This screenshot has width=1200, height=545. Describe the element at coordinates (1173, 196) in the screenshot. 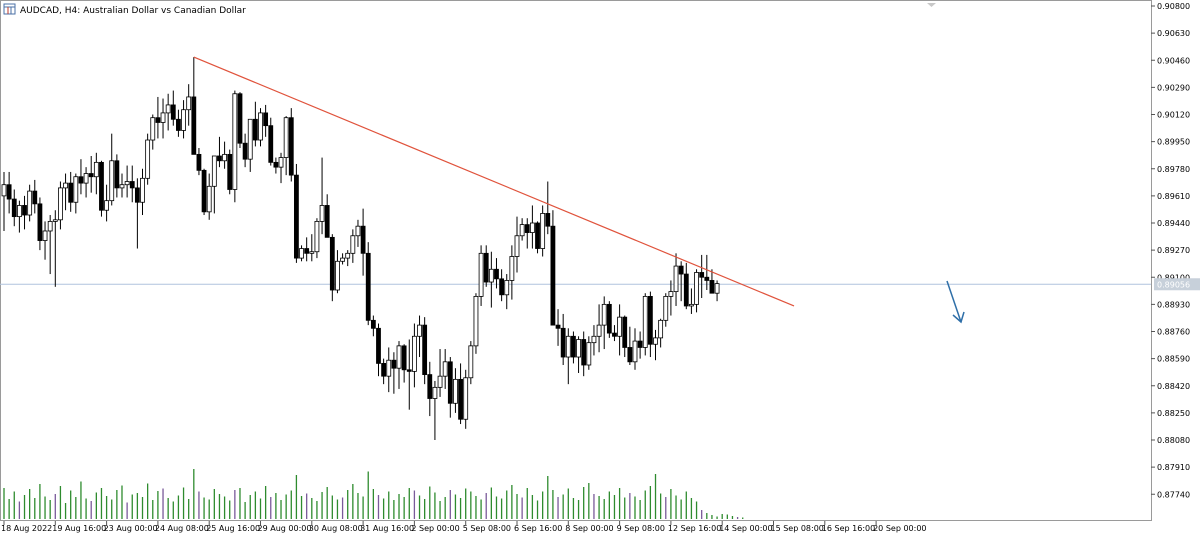

I see `y-tick-label: 0.89610` at that location.